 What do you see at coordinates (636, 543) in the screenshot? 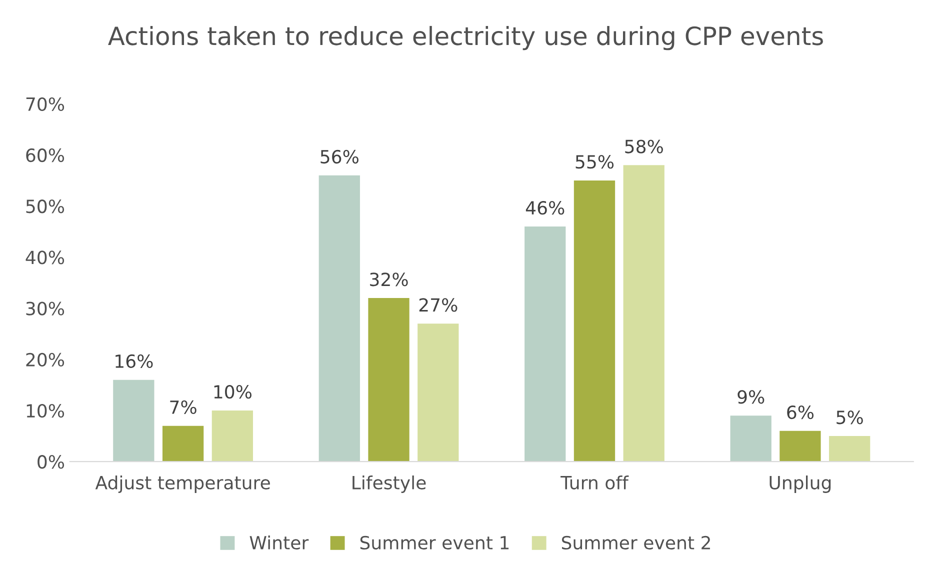
I see `legend-label: Summer event 2` at bounding box center [636, 543].